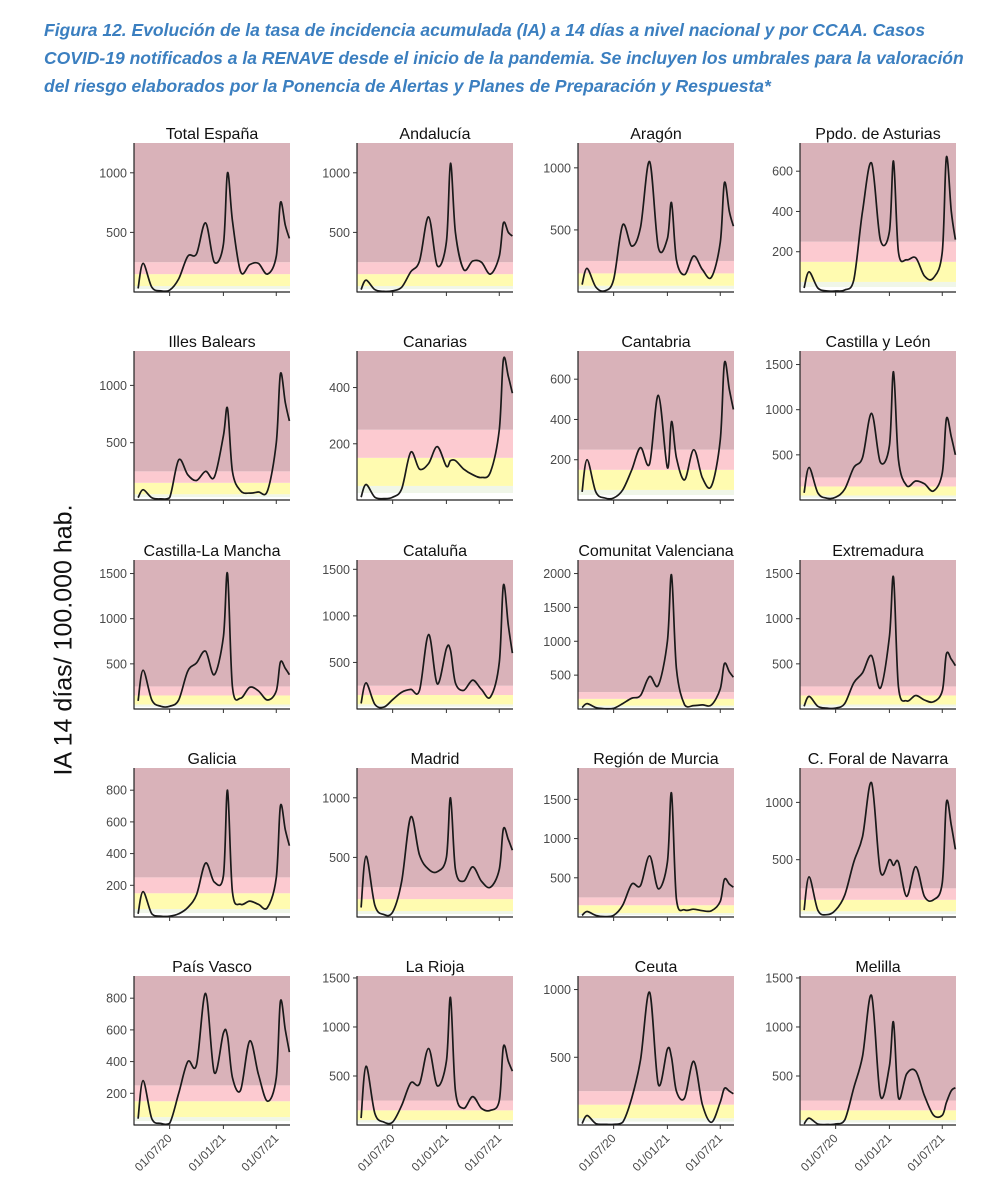 This screenshot has height=1200, width=992. Describe the element at coordinates (655, 551) in the screenshot. I see `panel-title: Comunitat Valenciana` at that location.